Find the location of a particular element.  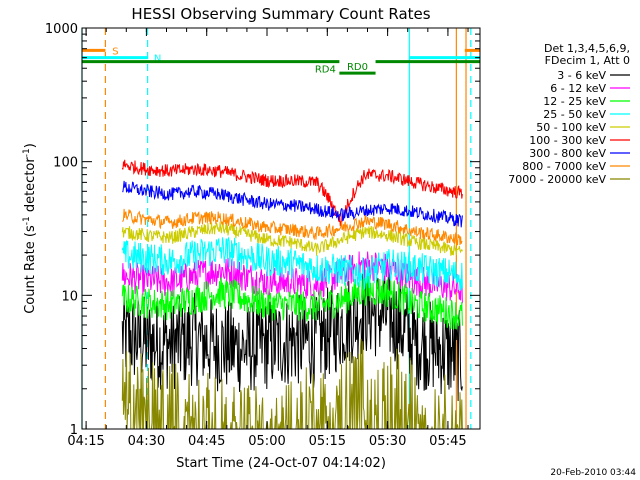

legend-entry-label: 12 - 25 keV is located at coordinates (574, 101).